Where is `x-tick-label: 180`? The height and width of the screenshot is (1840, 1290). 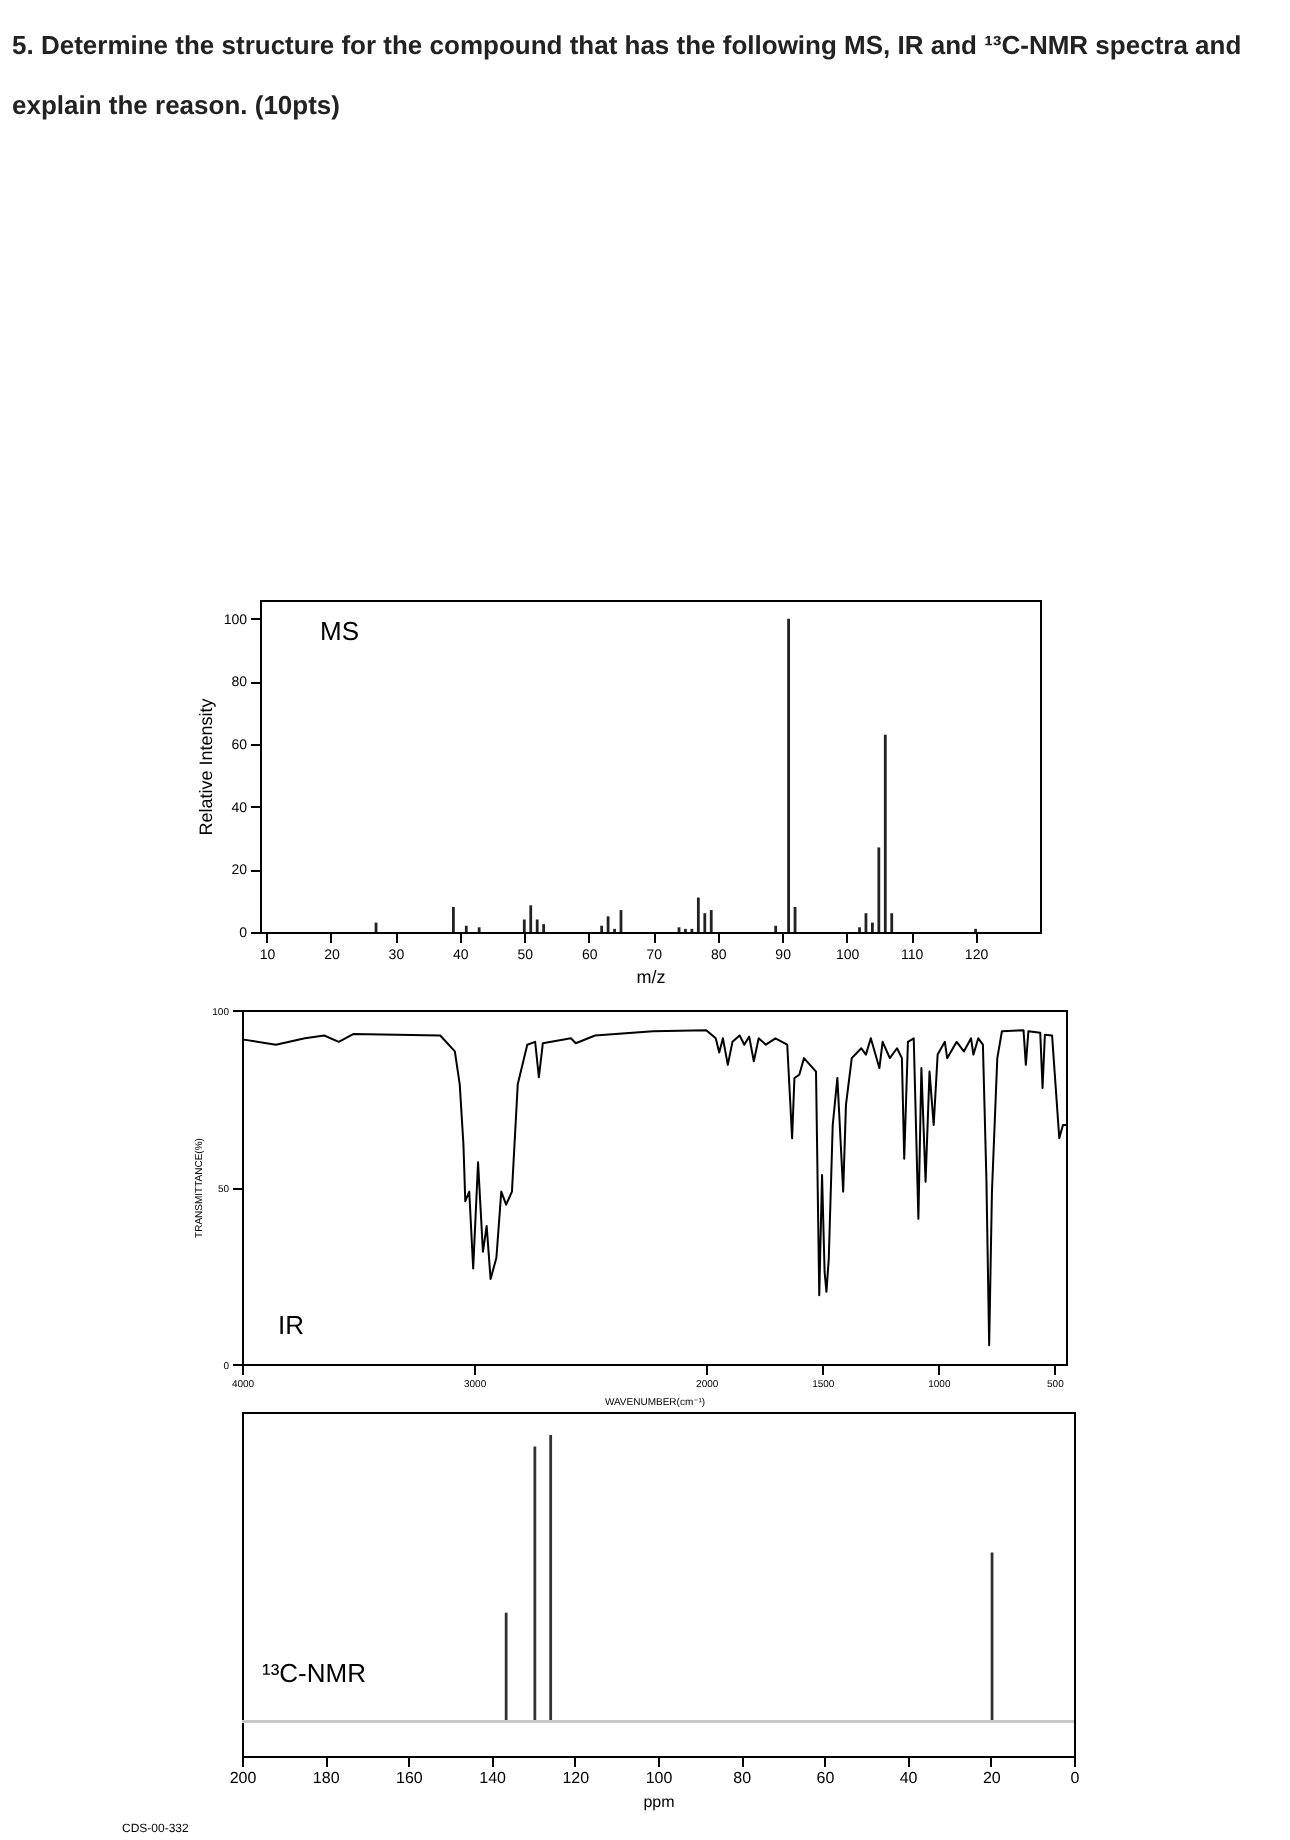 x-tick-label: 180 is located at coordinates (326, 1778).